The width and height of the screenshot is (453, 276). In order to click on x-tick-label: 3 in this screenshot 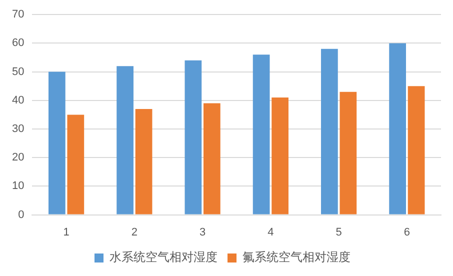, I will do `click(202, 232)`.